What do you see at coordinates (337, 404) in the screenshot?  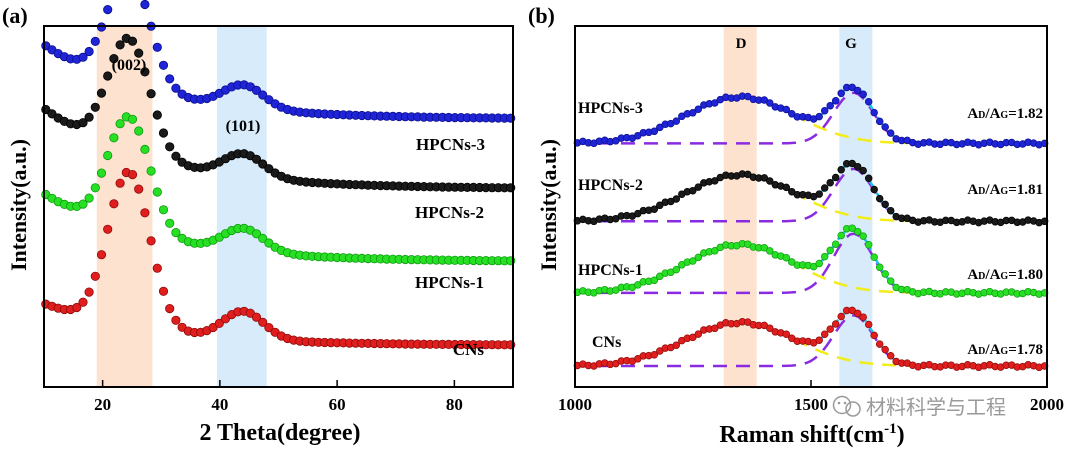 I see `x-tick-label: 60` at bounding box center [337, 404].